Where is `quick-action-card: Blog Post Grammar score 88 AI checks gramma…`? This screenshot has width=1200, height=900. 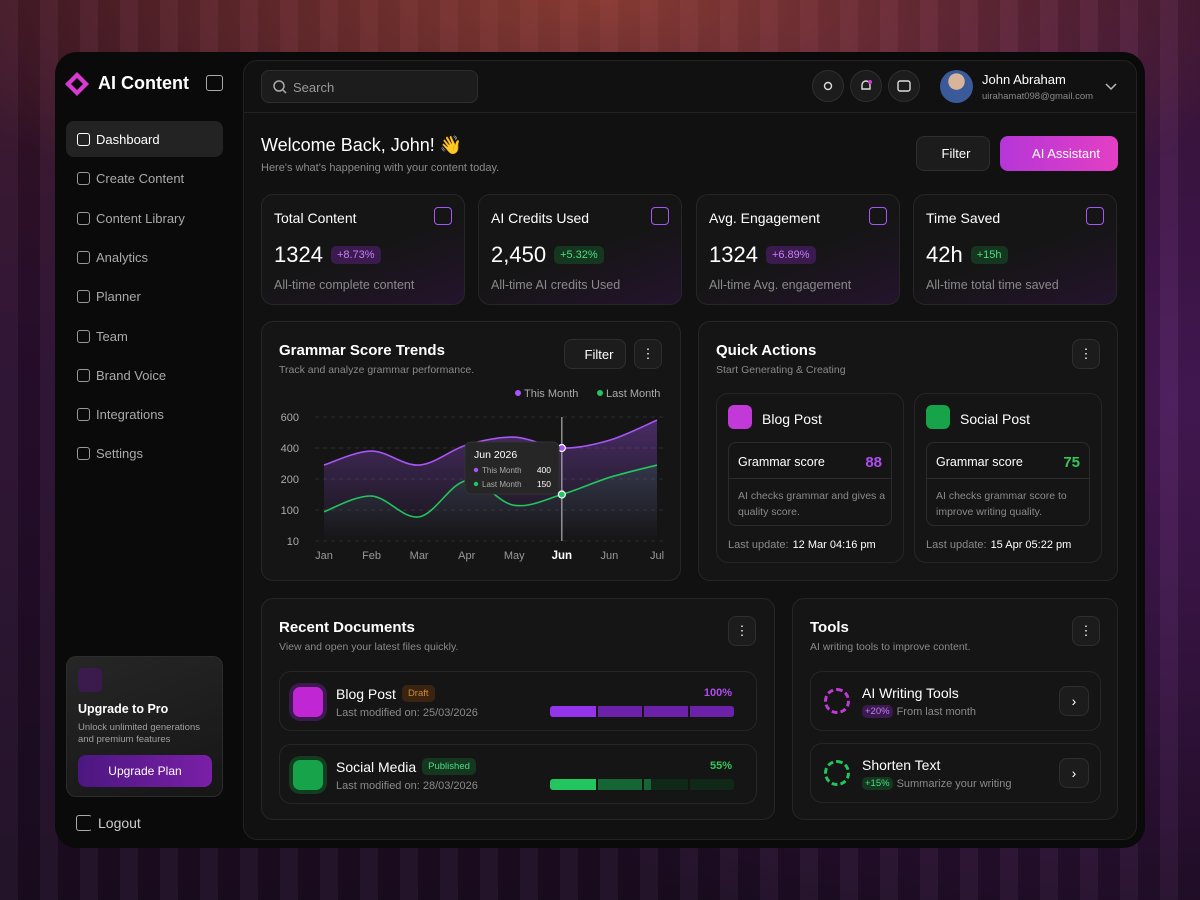 quick-action-card: Blog Post Grammar score 88 AI checks gramma… is located at coordinates (810, 478).